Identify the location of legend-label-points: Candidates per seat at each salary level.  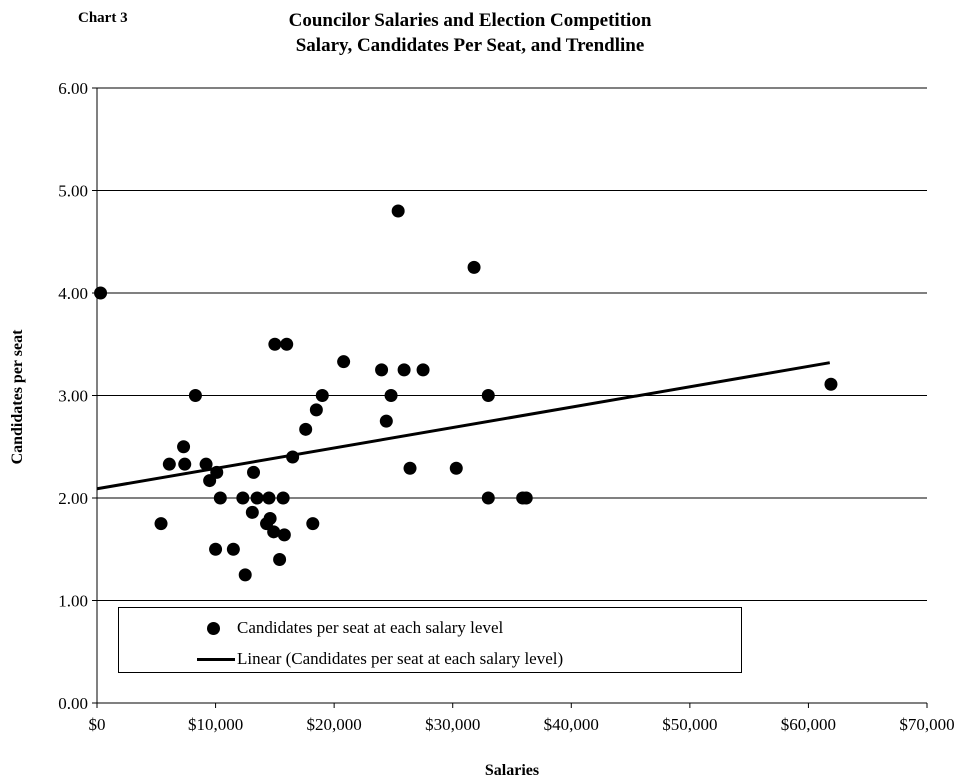
(370, 627).